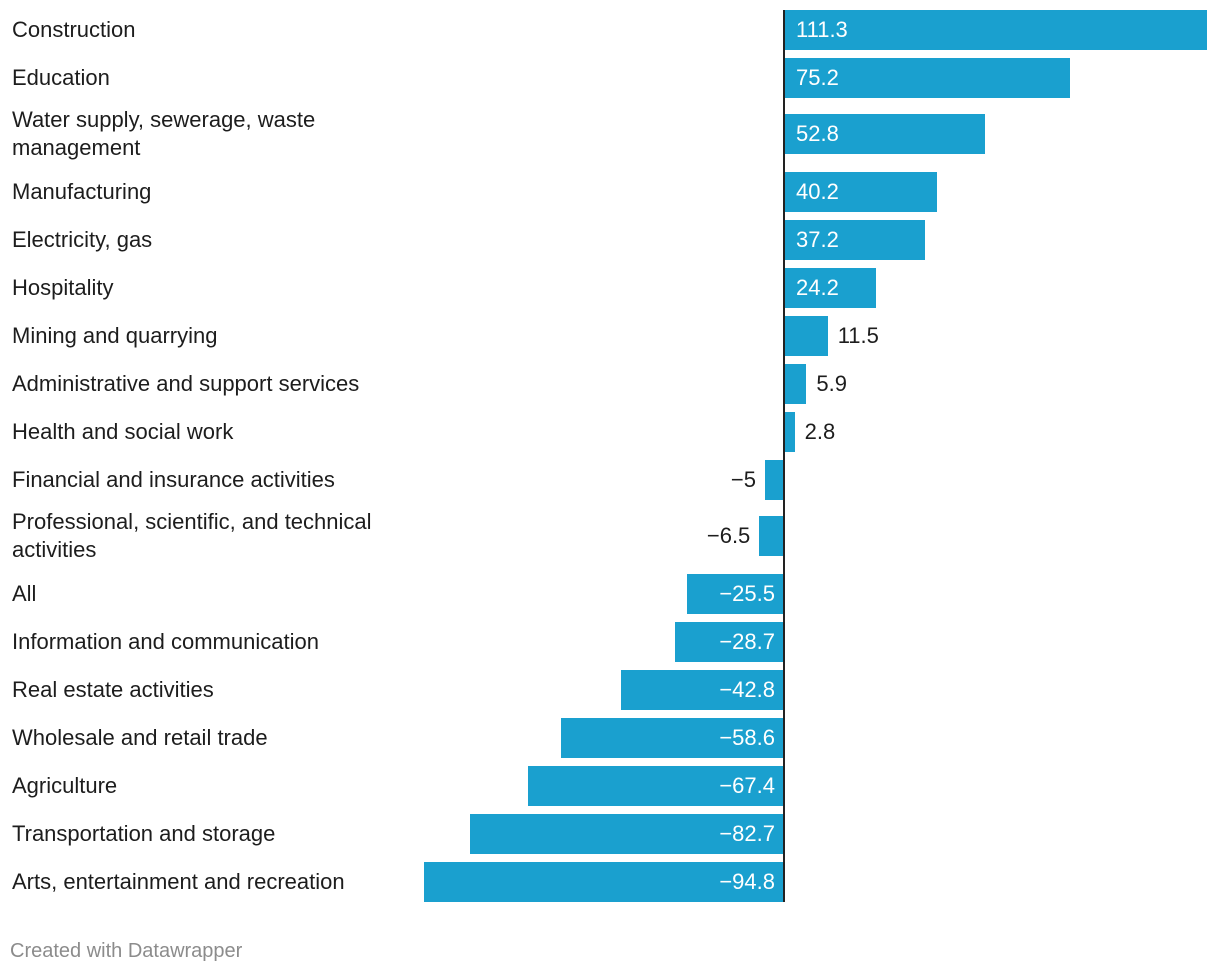 This screenshot has width=1220, height=978. Describe the element at coordinates (858, 335) in the screenshot. I see `value-label: 11.5` at that location.